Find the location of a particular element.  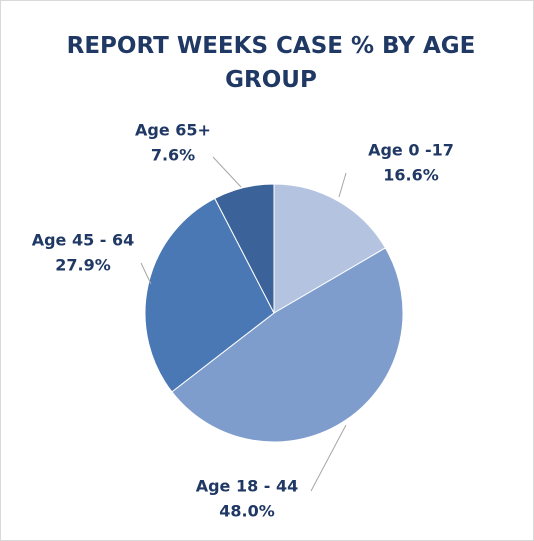

data-label-name: Age 65+ is located at coordinates (173, 130).